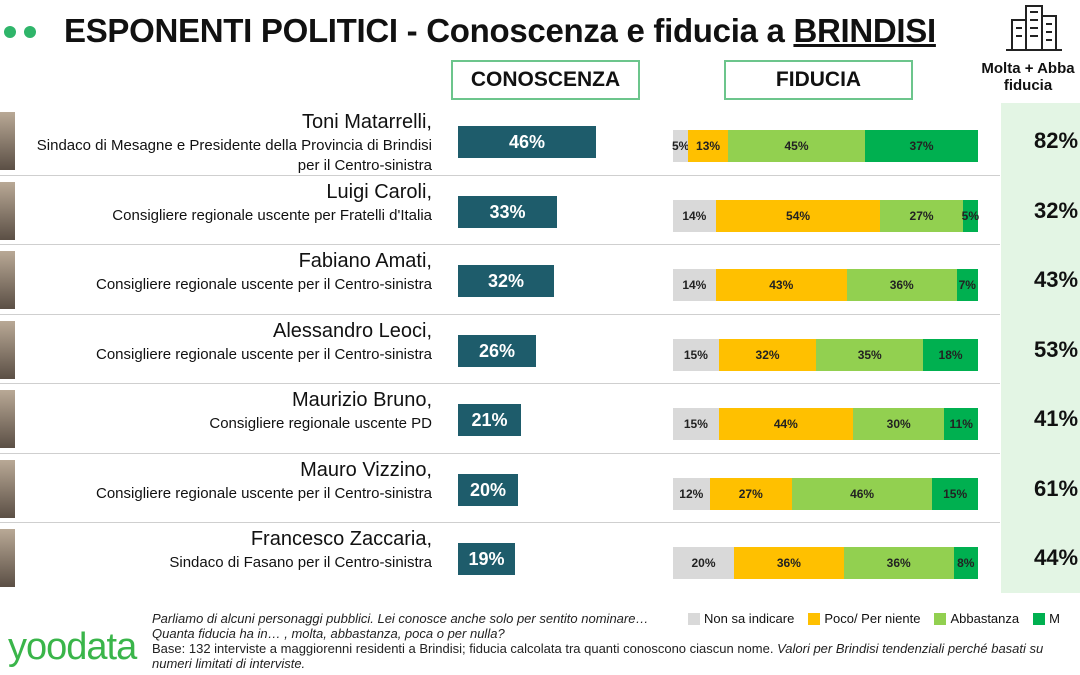 The height and width of the screenshot is (675, 1080). I want to click on sum-header: Molta + Abba fiducia, so click(1024, 77).